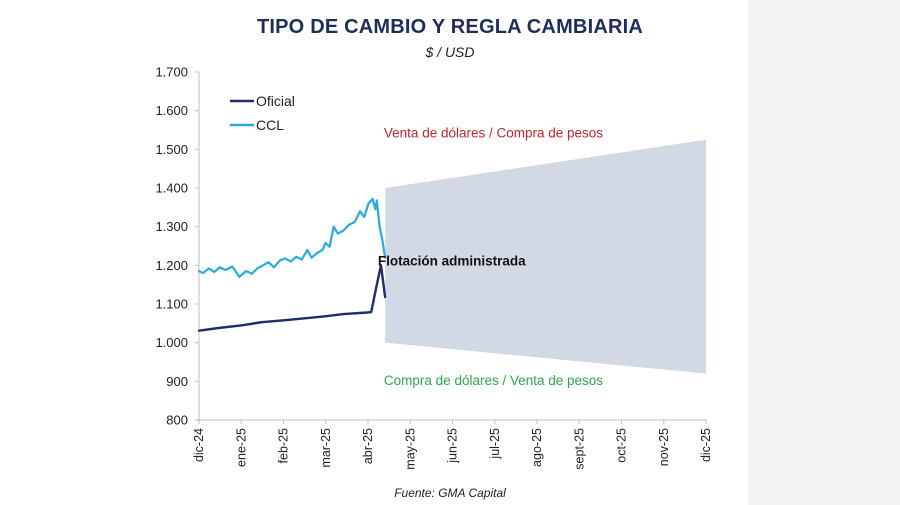 The image size is (900, 505). What do you see at coordinates (326, 448) in the screenshot?
I see `x-tick-label: mar-25` at bounding box center [326, 448].